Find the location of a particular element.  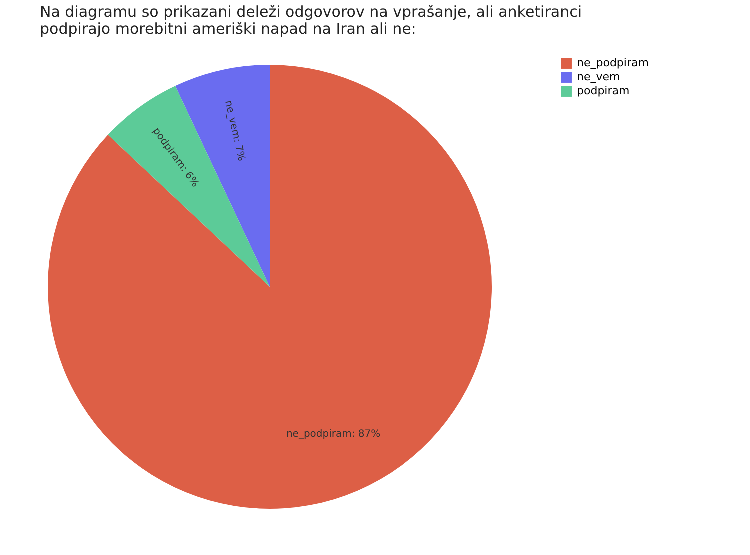

legend-label: ne_vem is located at coordinates (598, 77).